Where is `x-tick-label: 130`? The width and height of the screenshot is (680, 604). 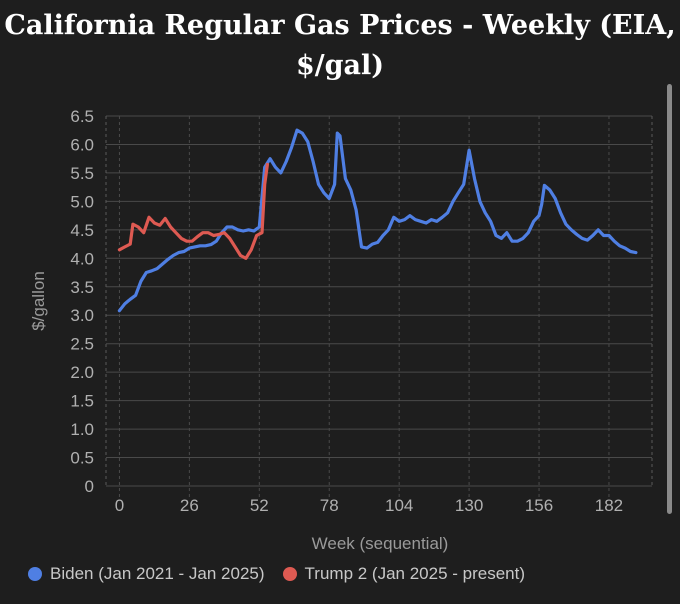
x-tick-label: 130 is located at coordinates (469, 505).